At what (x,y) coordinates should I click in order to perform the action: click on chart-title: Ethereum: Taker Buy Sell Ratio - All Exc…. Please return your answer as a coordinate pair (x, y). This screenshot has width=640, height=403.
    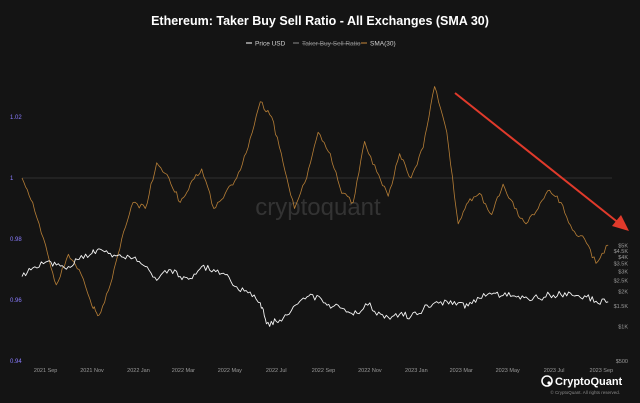
    Looking at the image, I should click on (320, 21).